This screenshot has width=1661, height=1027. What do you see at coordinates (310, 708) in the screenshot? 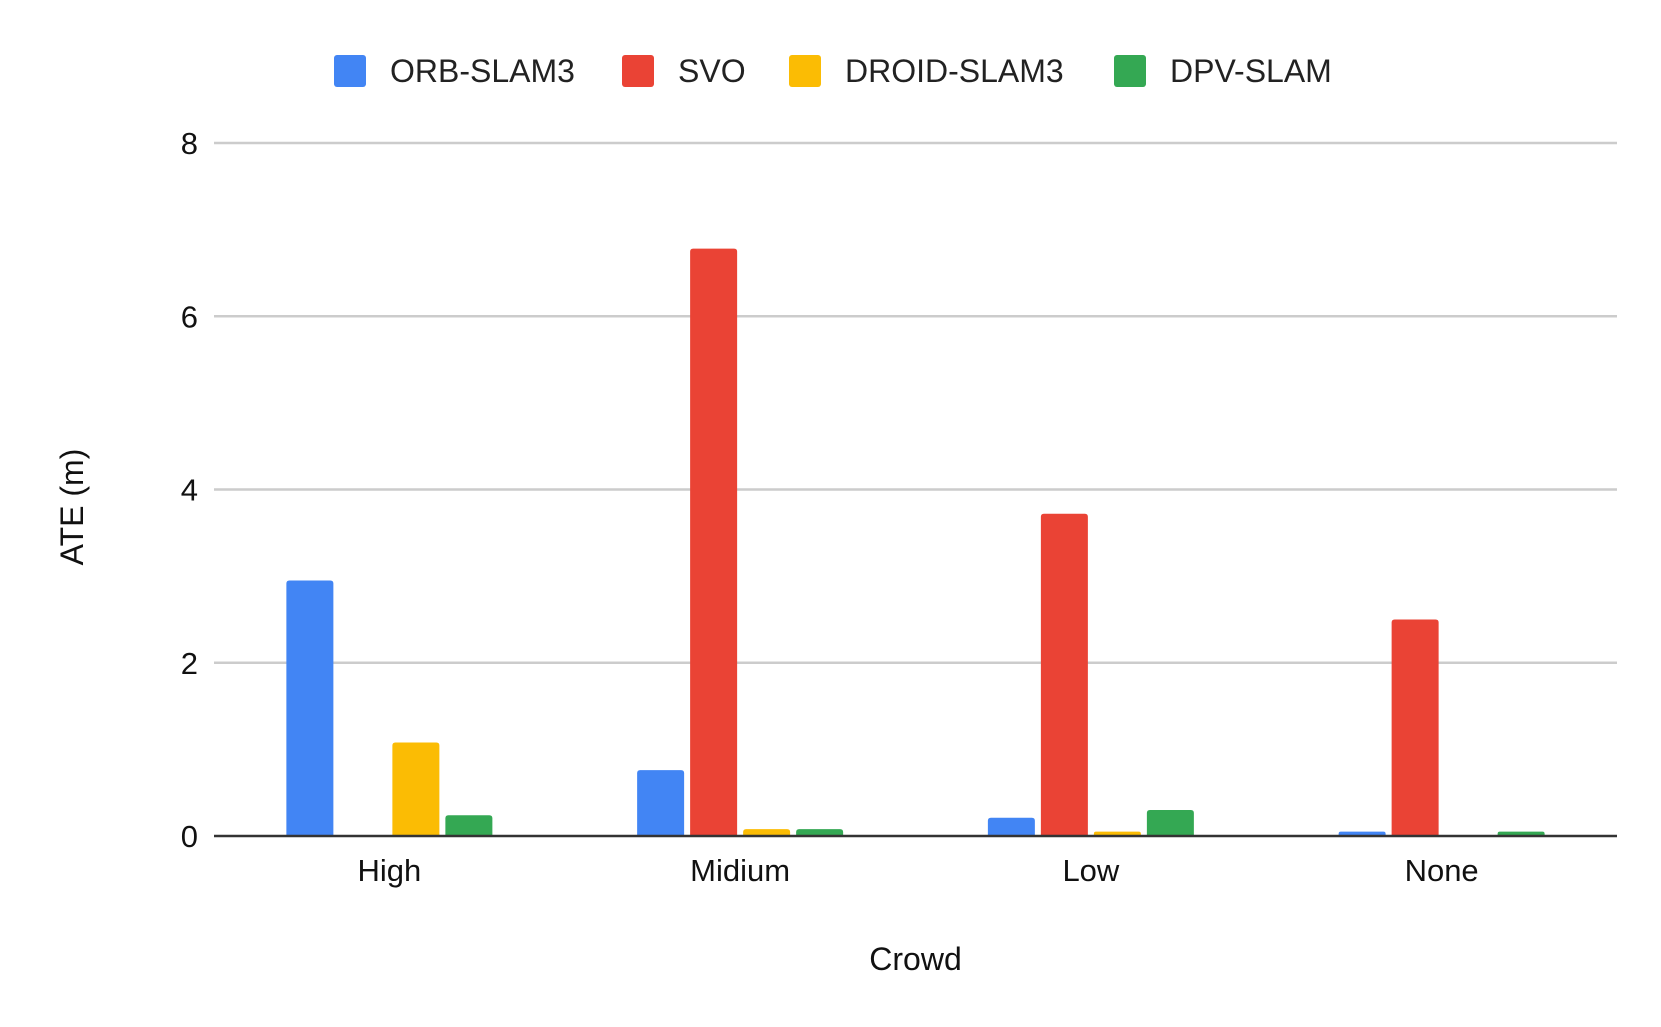
I see `bar-orb-slam3-high` at bounding box center [310, 708].